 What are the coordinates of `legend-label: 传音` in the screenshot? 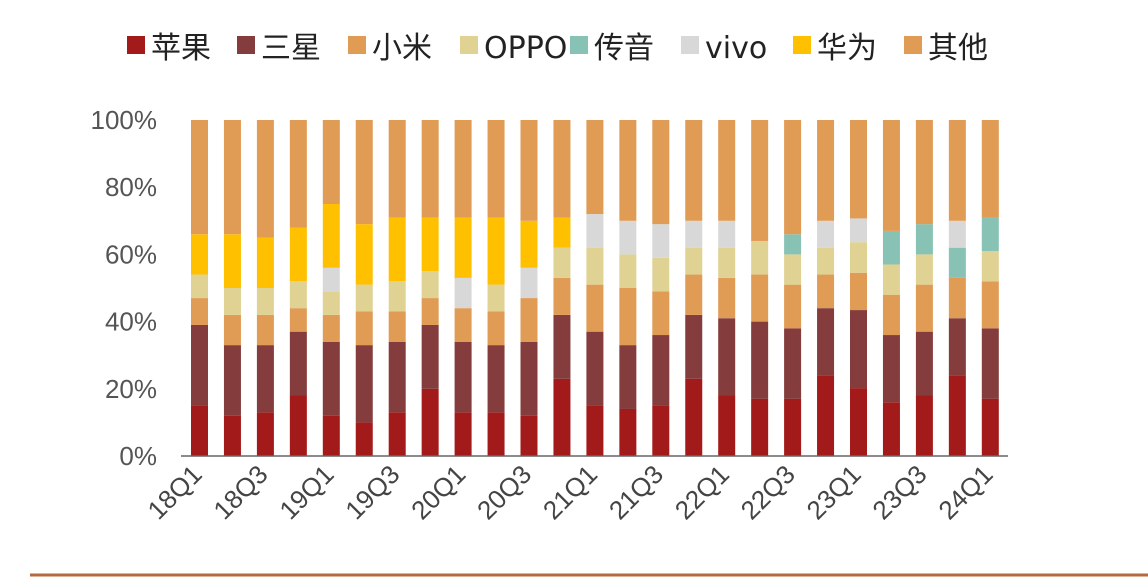 It's located at (624, 48).